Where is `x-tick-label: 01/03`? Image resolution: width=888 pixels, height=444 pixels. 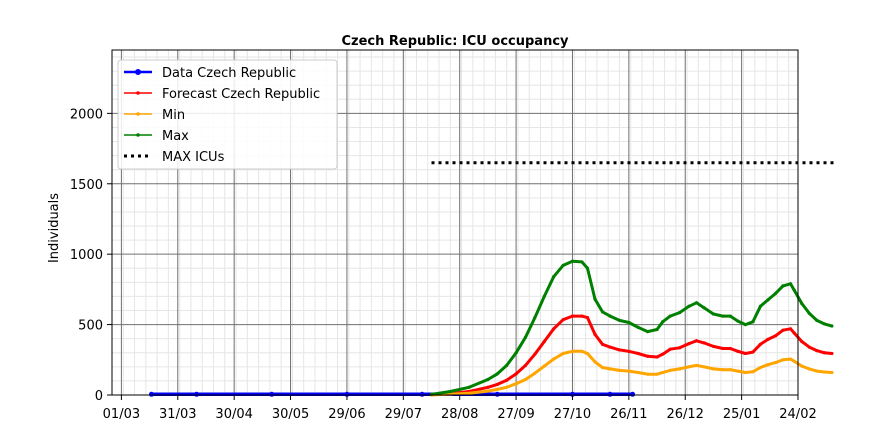
x-tick-label: 01/03 is located at coordinates (121, 414).